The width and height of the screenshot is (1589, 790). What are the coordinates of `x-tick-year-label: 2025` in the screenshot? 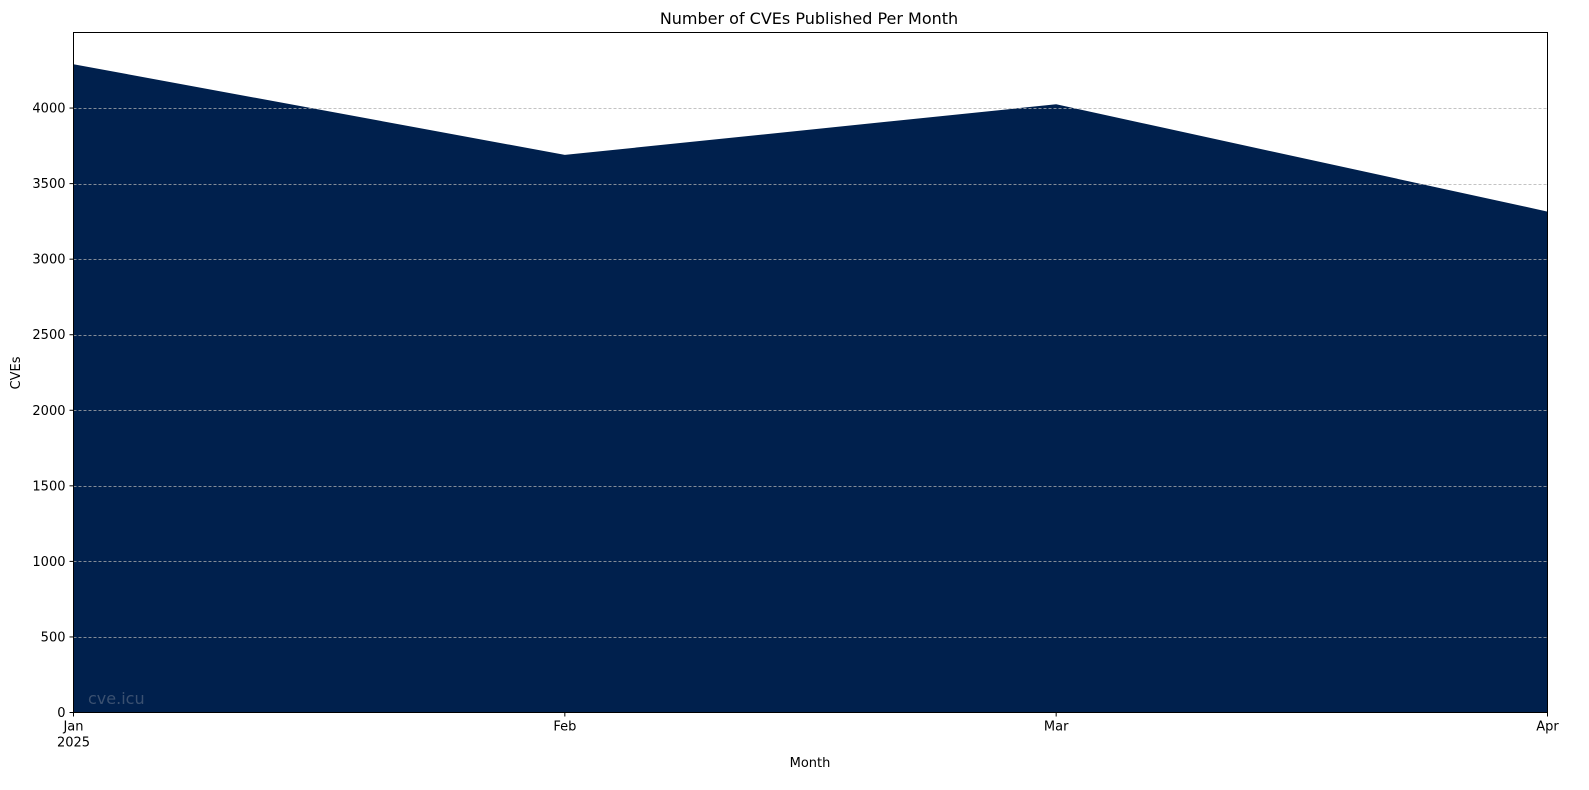 It's located at (73, 743).